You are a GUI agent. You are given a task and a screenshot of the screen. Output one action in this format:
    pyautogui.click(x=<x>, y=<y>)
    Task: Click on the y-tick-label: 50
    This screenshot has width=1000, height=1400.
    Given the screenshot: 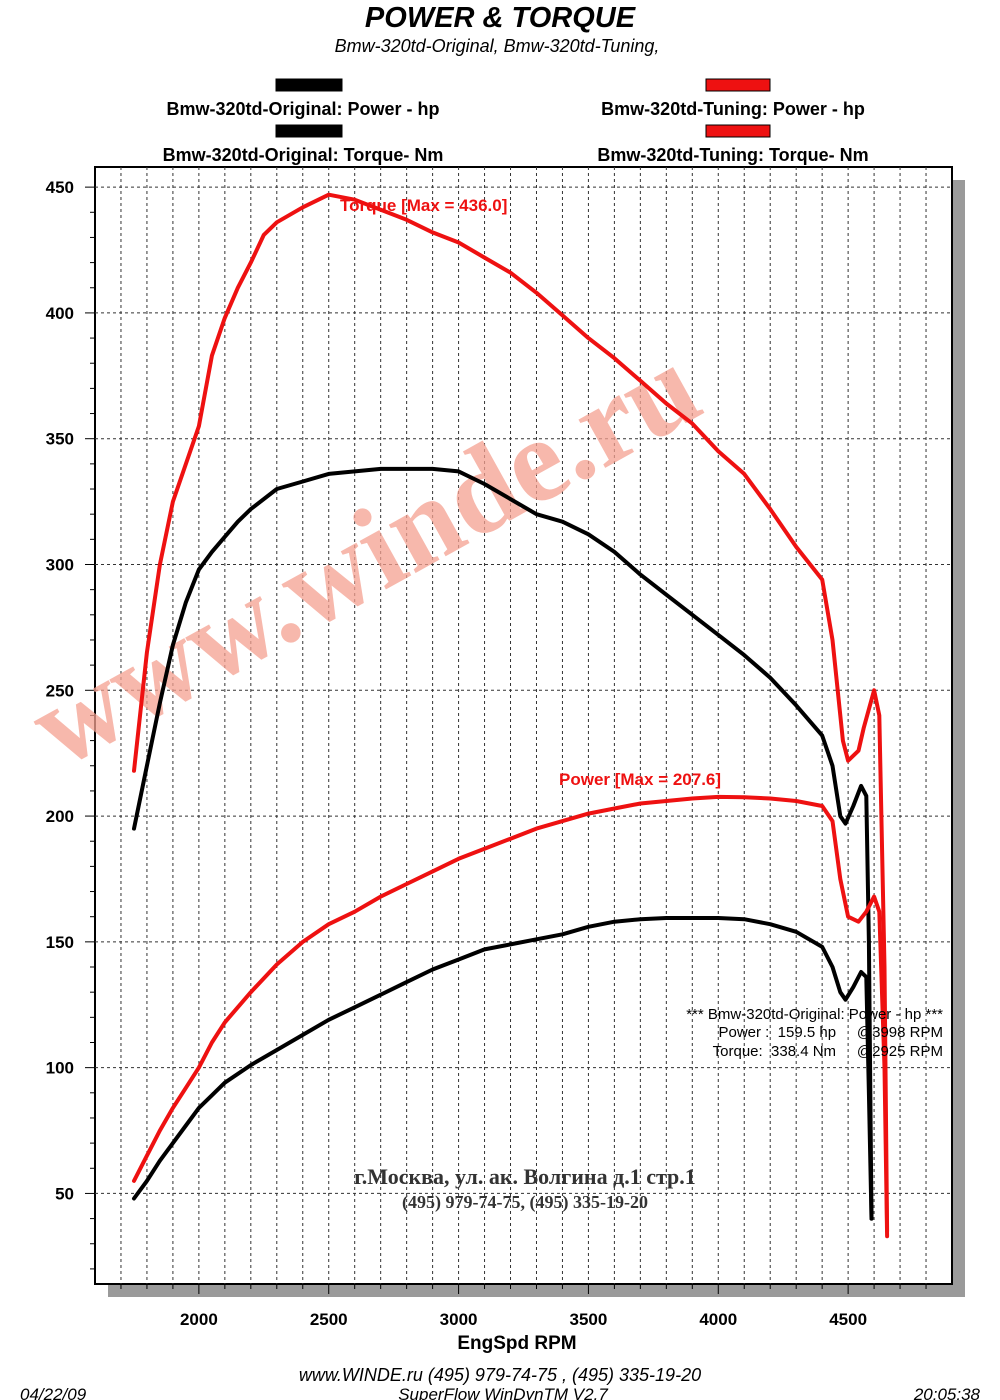 What is the action you would take?
    pyautogui.click(x=64, y=1193)
    